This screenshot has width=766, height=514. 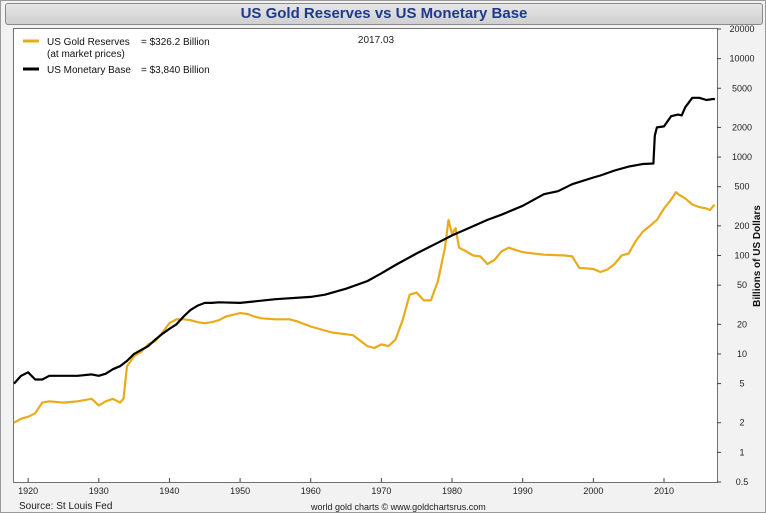 I want to click on x-tick-label: 1980, so click(x=452, y=491).